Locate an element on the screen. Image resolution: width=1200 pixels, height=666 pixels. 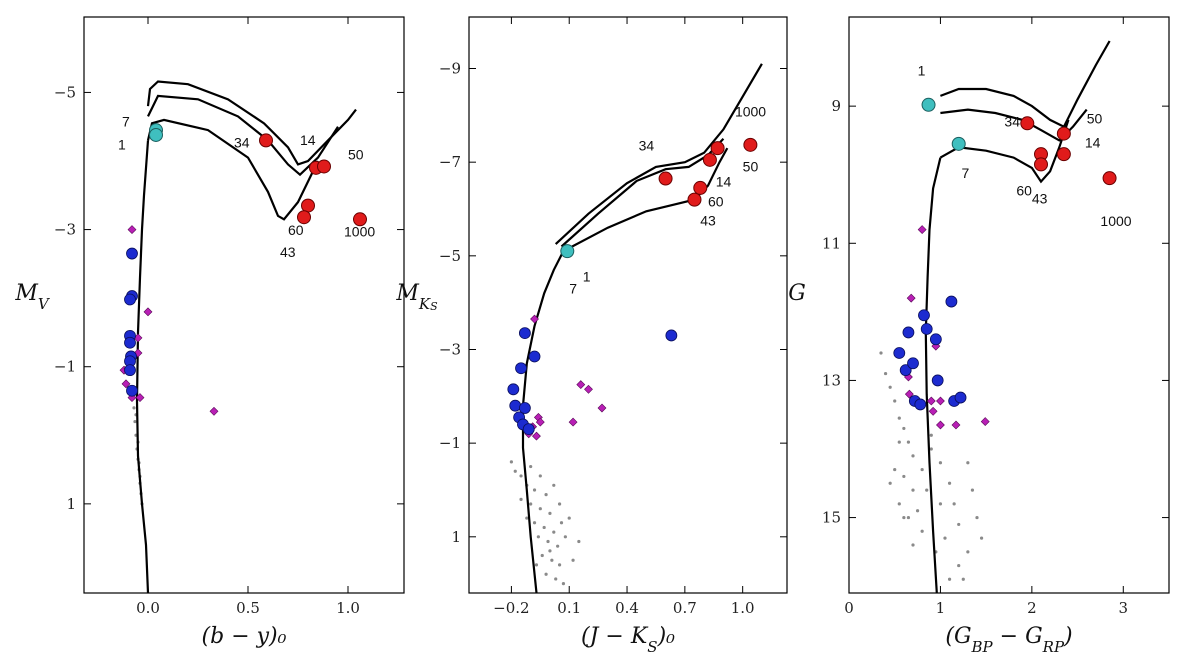
star-id-label: 7 is located at coordinates (126, 122).